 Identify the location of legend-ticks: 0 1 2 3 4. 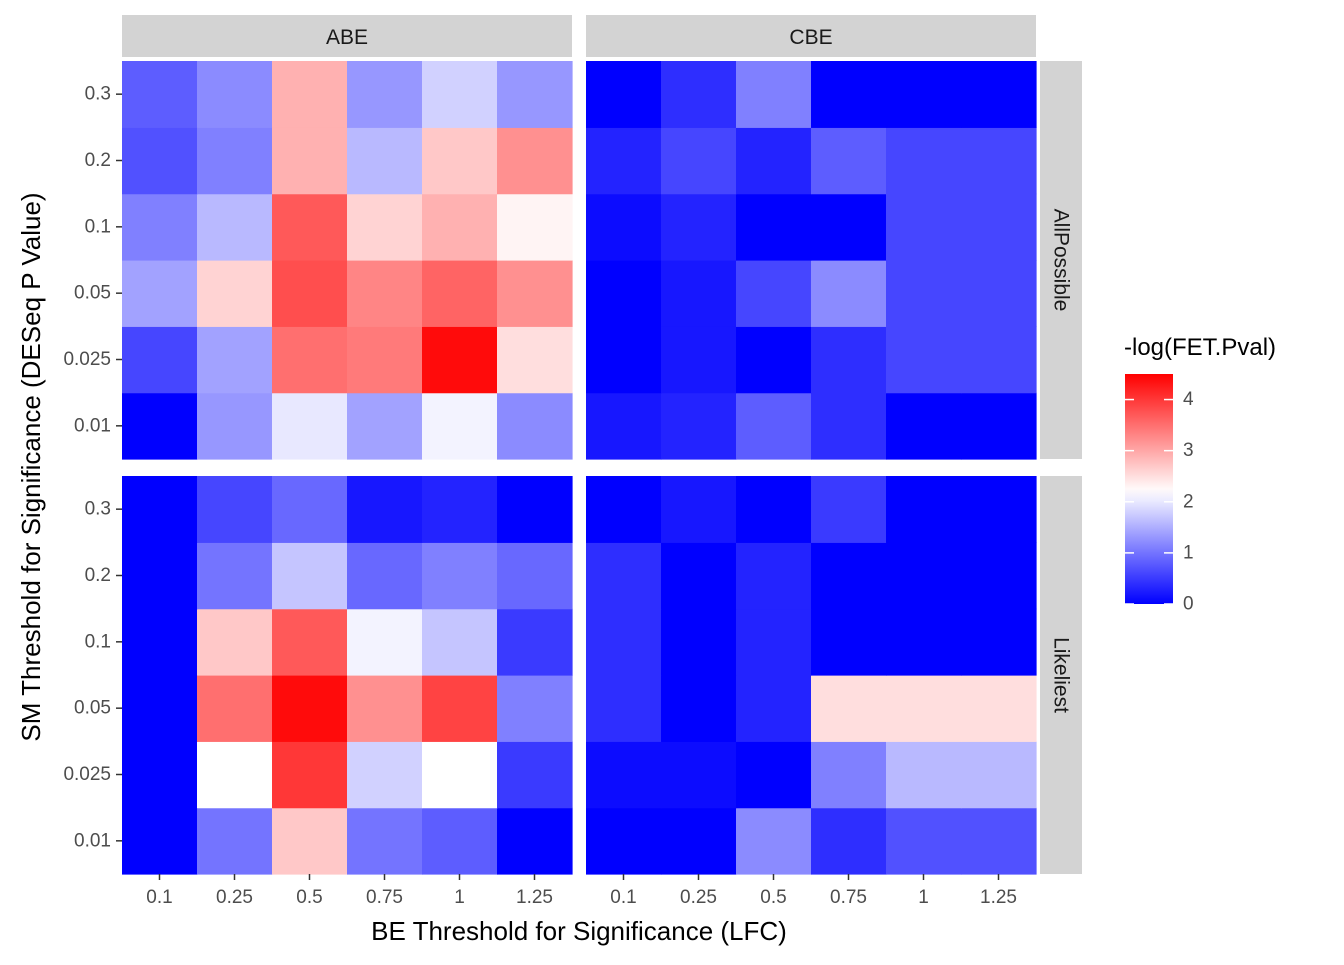
(1159, 502).